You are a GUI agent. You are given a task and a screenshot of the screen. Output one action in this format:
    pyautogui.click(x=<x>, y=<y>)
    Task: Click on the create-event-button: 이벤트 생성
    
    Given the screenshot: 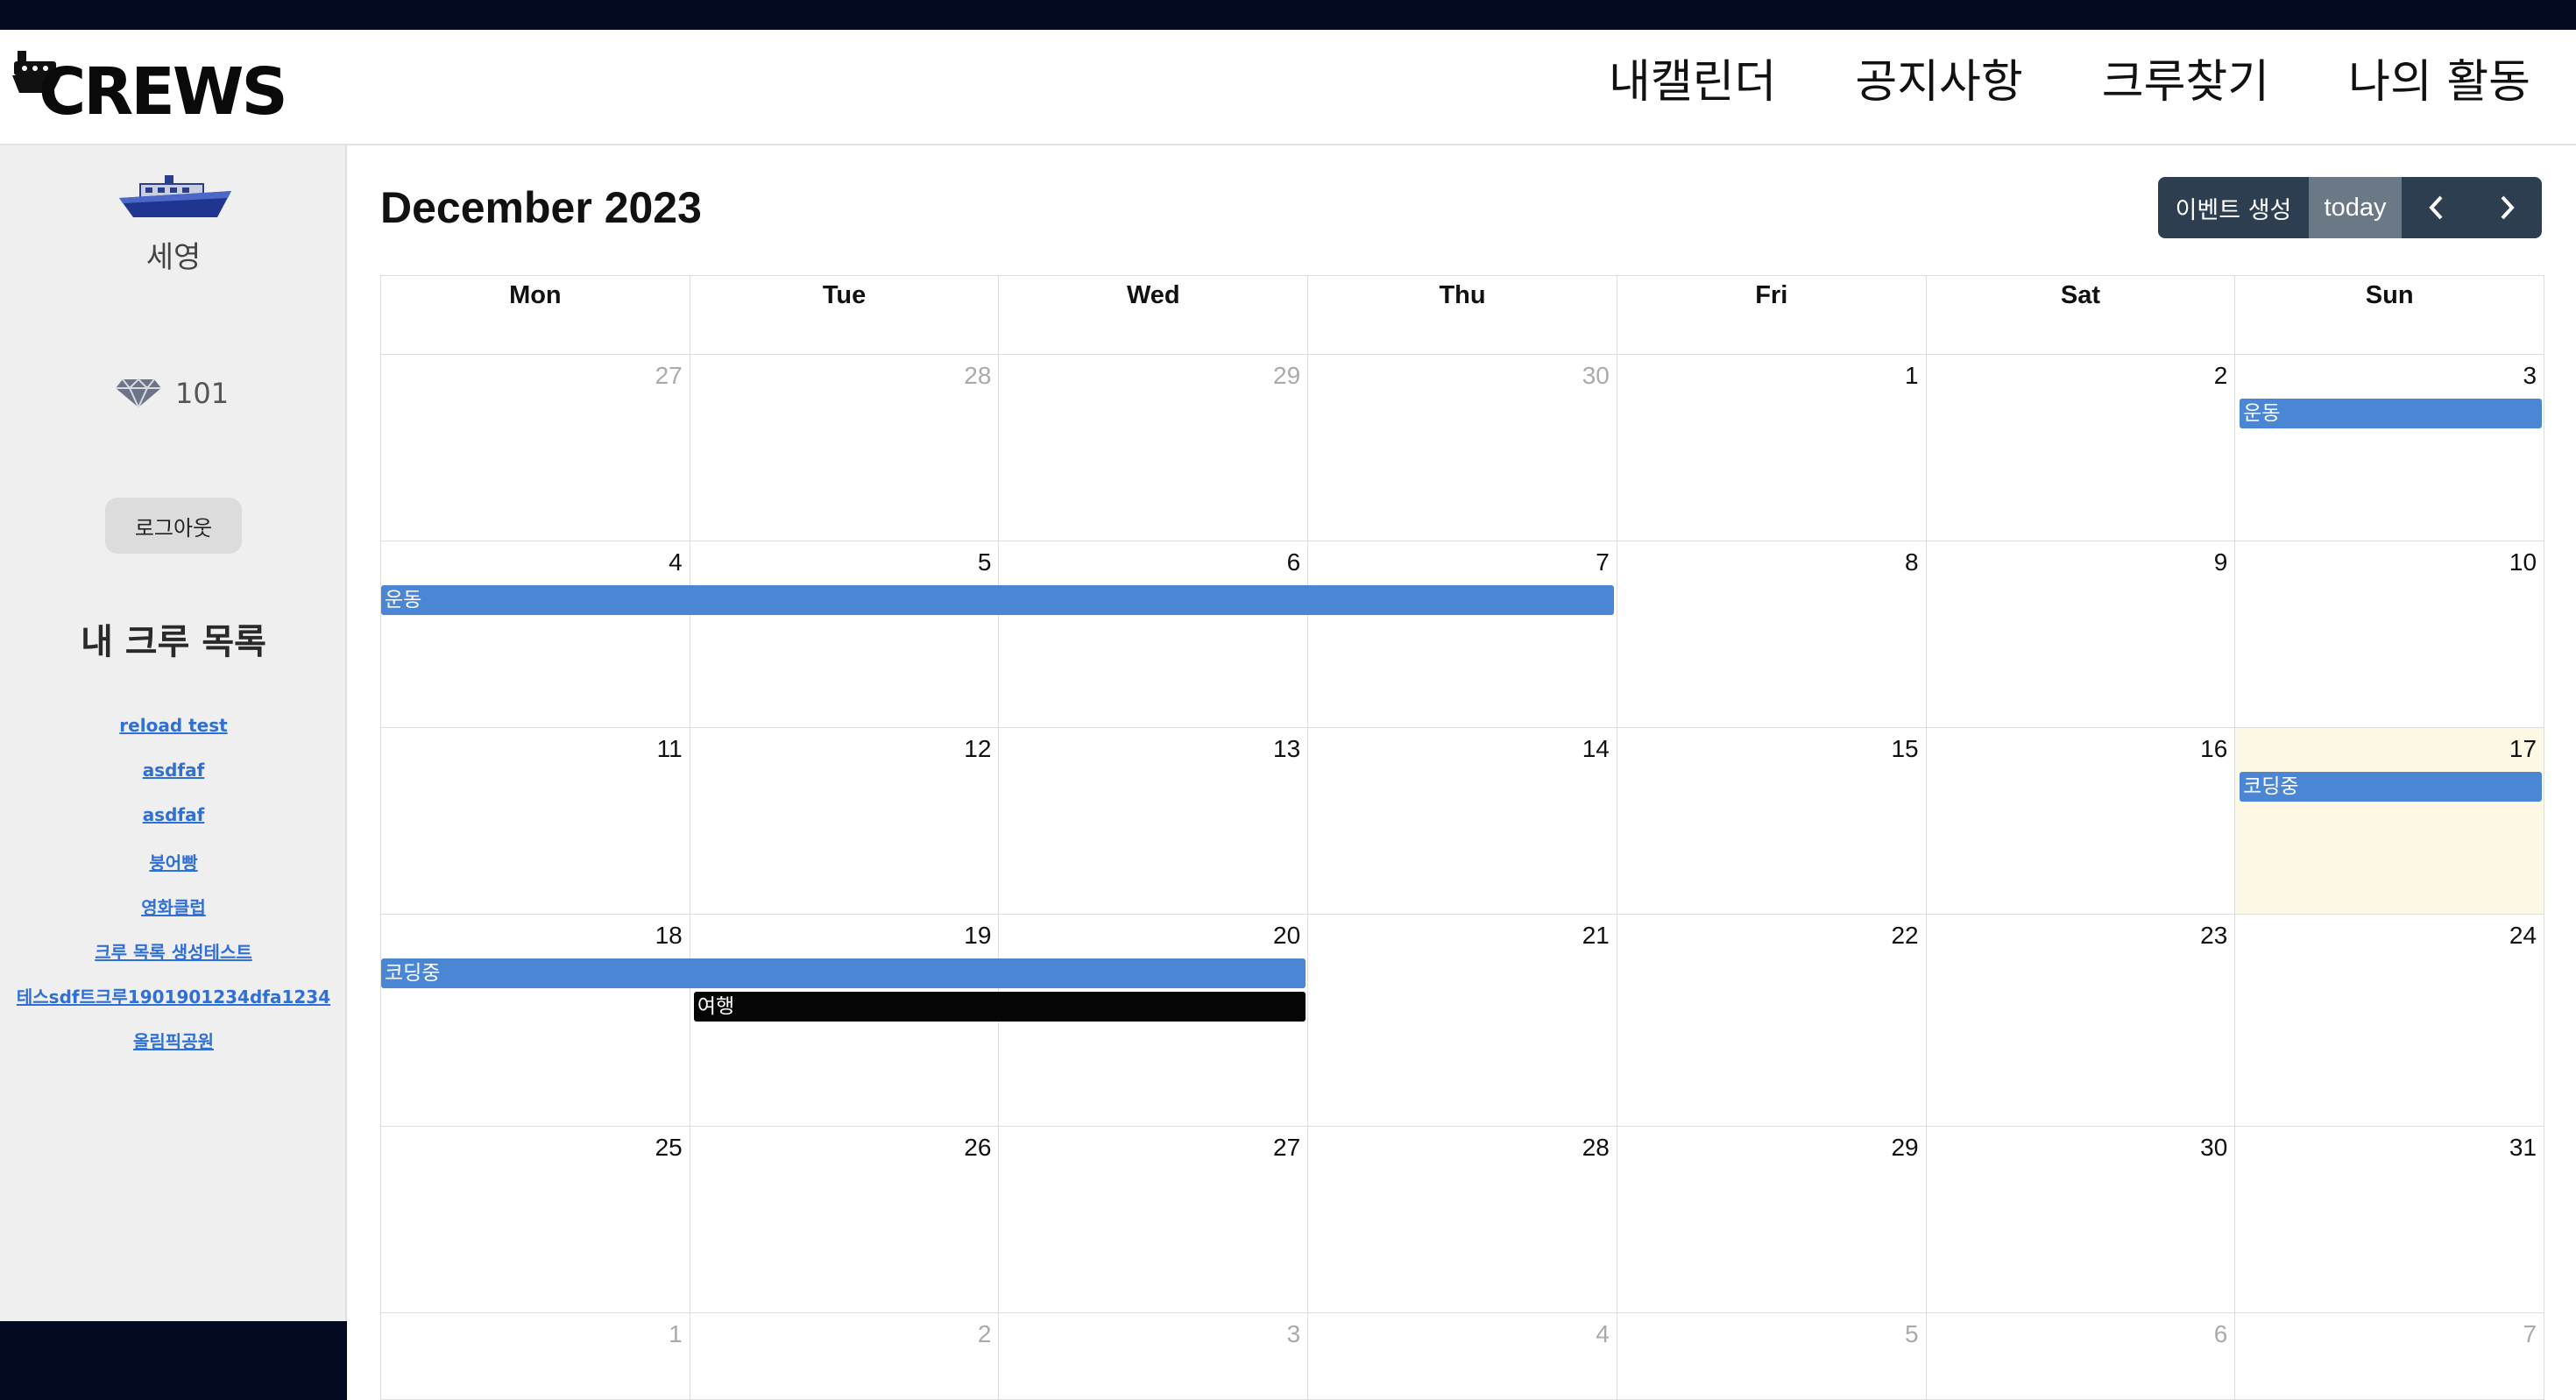 What is the action you would take?
    pyautogui.click(x=2233, y=207)
    